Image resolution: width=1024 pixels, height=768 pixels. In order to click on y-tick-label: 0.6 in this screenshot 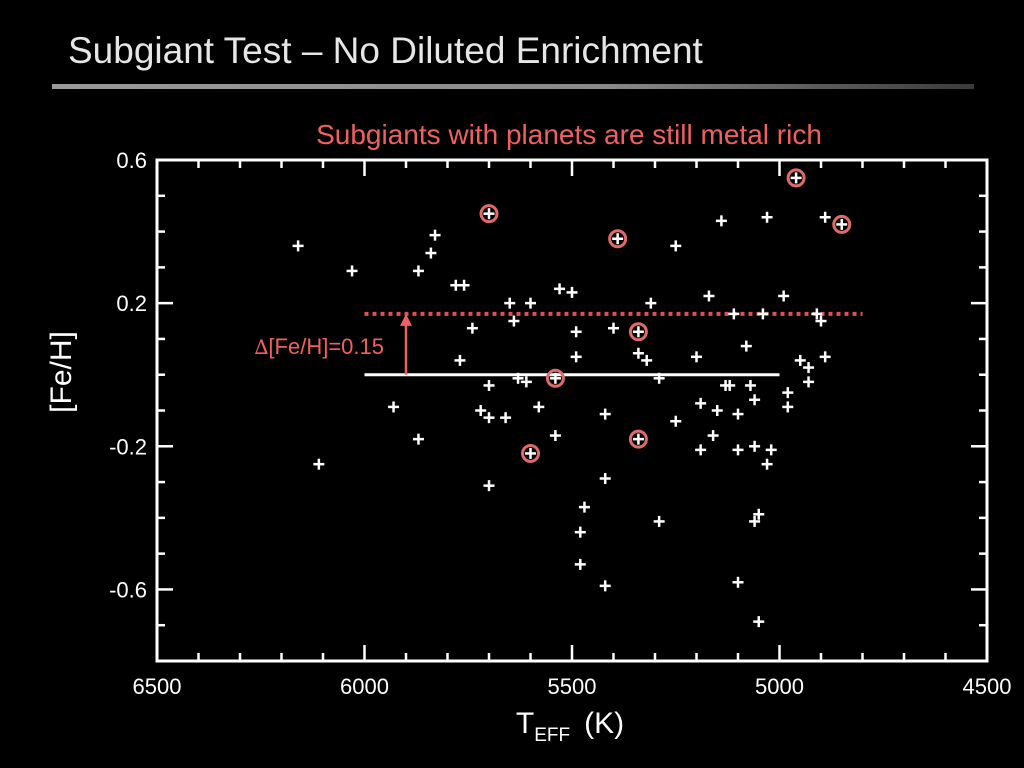, I will do `click(131, 160)`.